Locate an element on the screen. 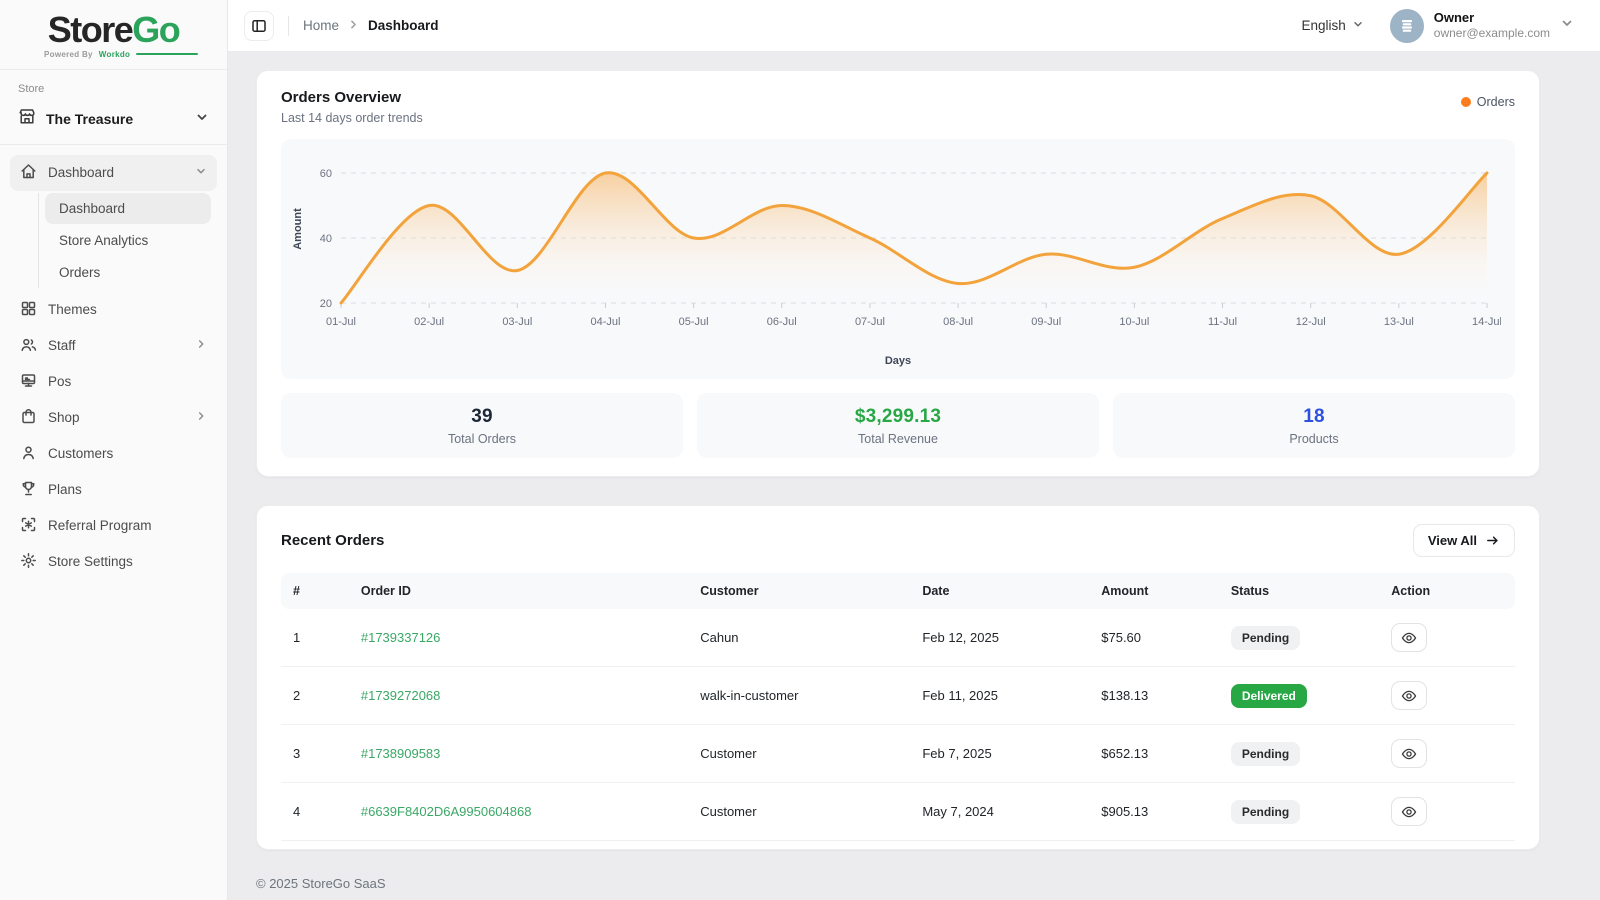 This screenshot has width=1600, height=900. svg-text: 11-Jul is located at coordinates (1222, 322).